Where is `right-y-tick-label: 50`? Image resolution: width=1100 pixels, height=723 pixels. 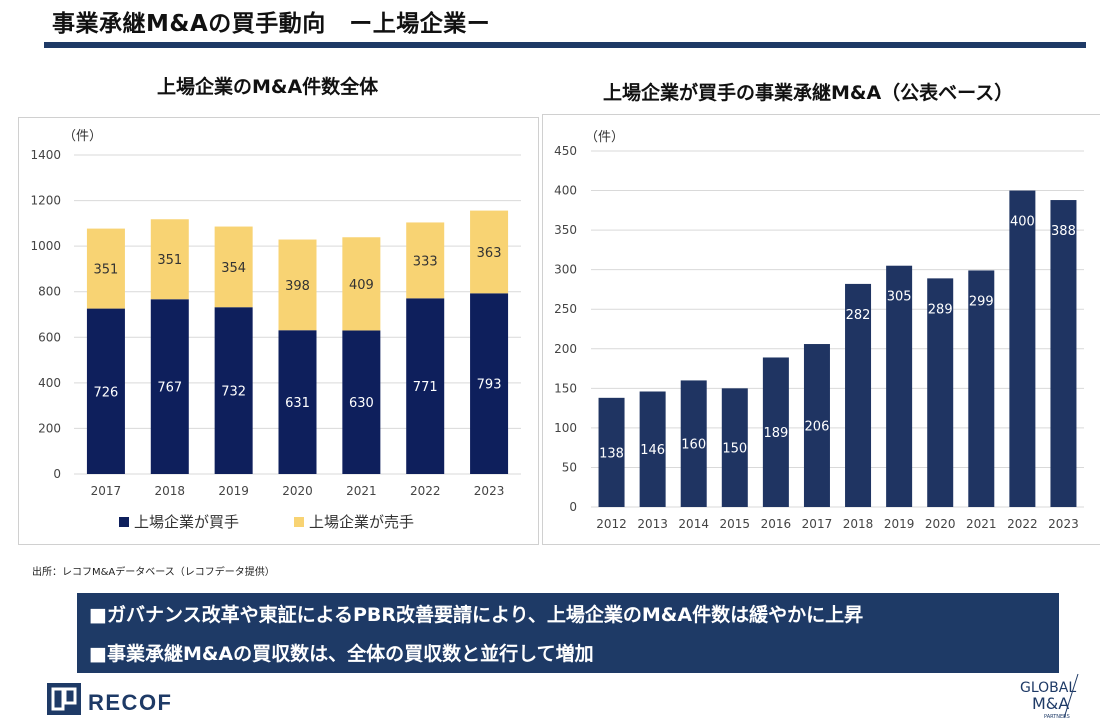 right-y-tick-label: 50 is located at coordinates (569, 467).